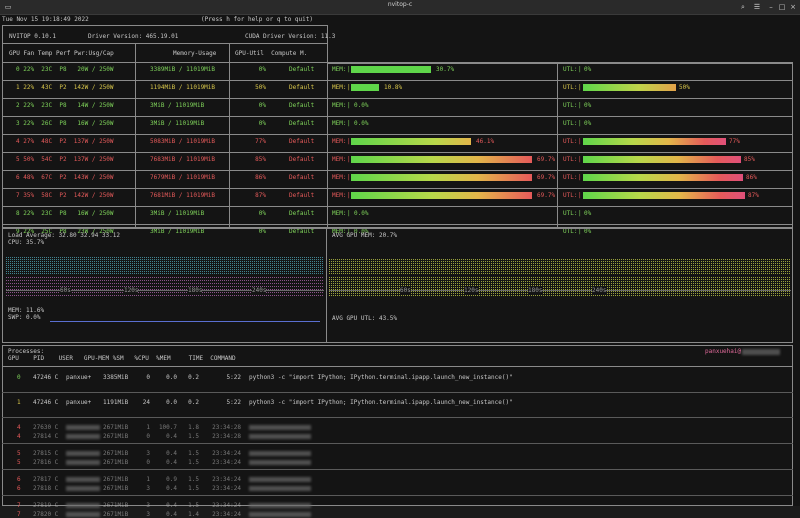 The height and width of the screenshot is (518, 800). Describe the element at coordinates (131, 290) in the screenshot. I see `cpu-axis-tick: 120s` at that location.